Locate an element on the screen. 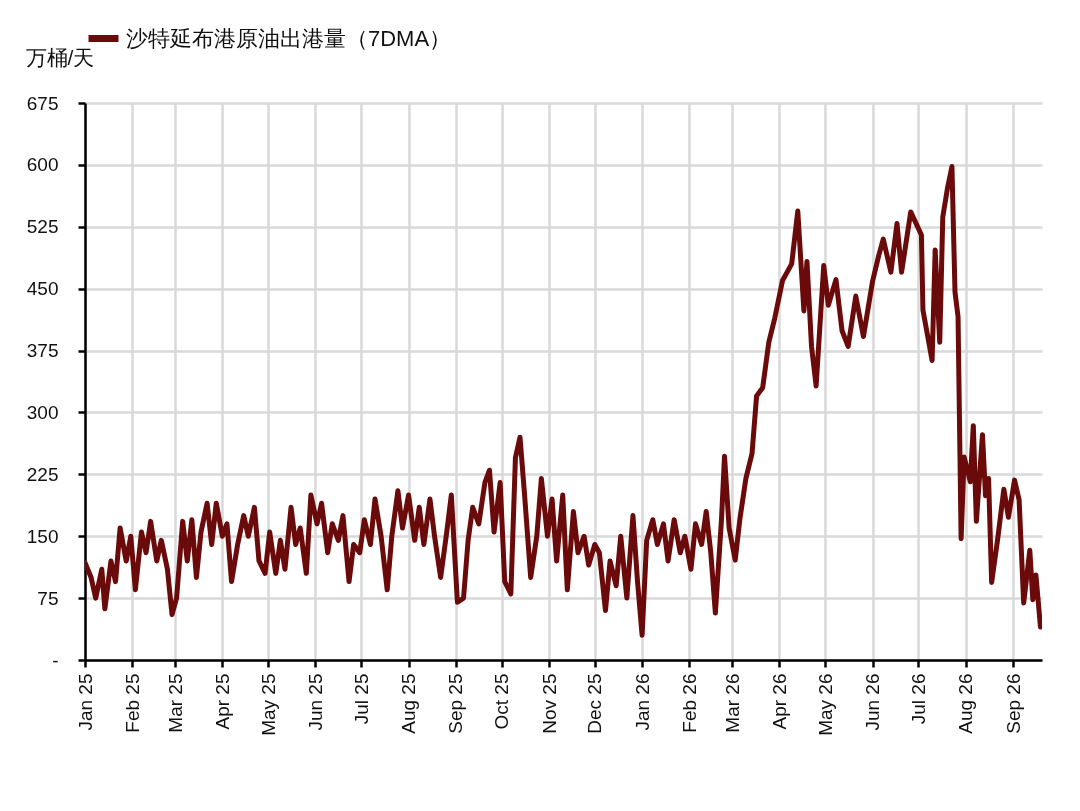 The height and width of the screenshot is (811, 1080). x-tick-label: Jan 26 is located at coordinates (642, 702).